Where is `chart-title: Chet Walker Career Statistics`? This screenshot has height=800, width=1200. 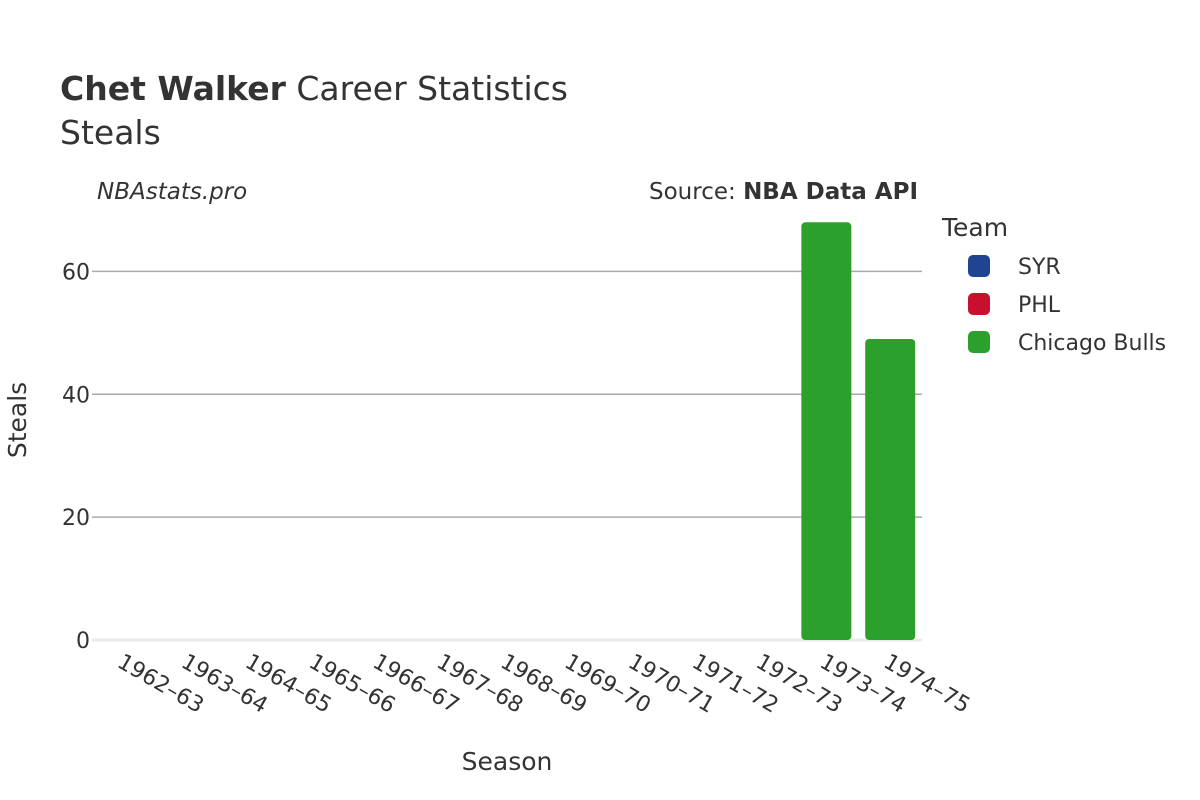
chart-title: Chet Walker Career Statistics is located at coordinates (314, 88).